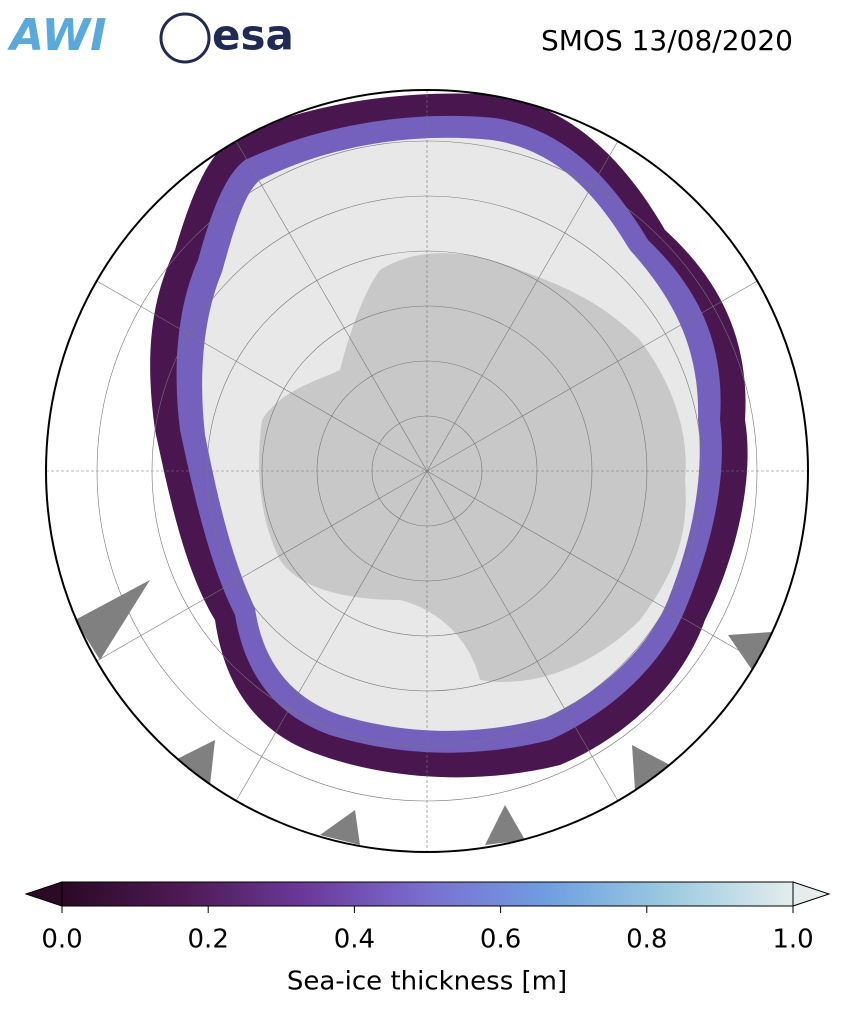 The width and height of the screenshot is (854, 1030). What do you see at coordinates (667, 40) in the screenshot?
I see `map-title: SMOS 13/08/2020` at bounding box center [667, 40].